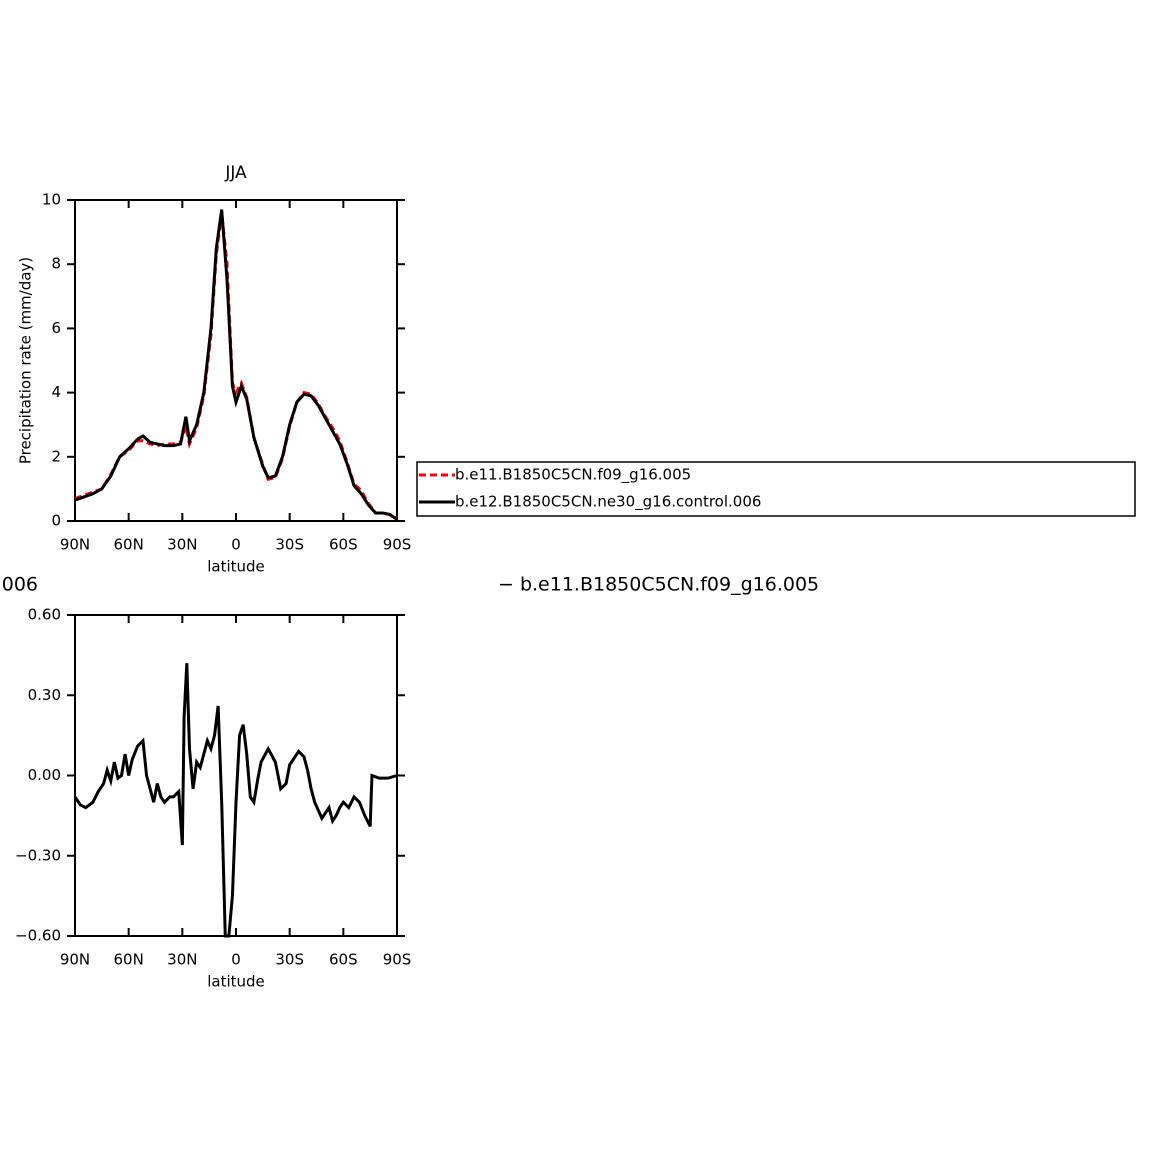  Describe the element at coordinates (235, 173) in the screenshot. I see `chart-title: JJA` at that location.